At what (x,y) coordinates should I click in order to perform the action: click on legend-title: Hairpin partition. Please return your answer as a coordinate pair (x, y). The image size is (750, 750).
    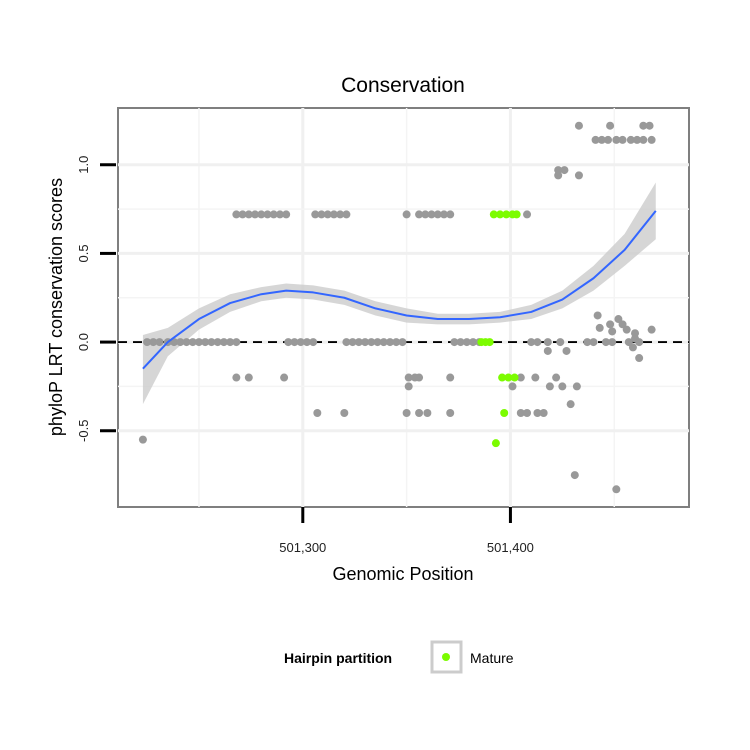
    Looking at the image, I should click on (338, 658).